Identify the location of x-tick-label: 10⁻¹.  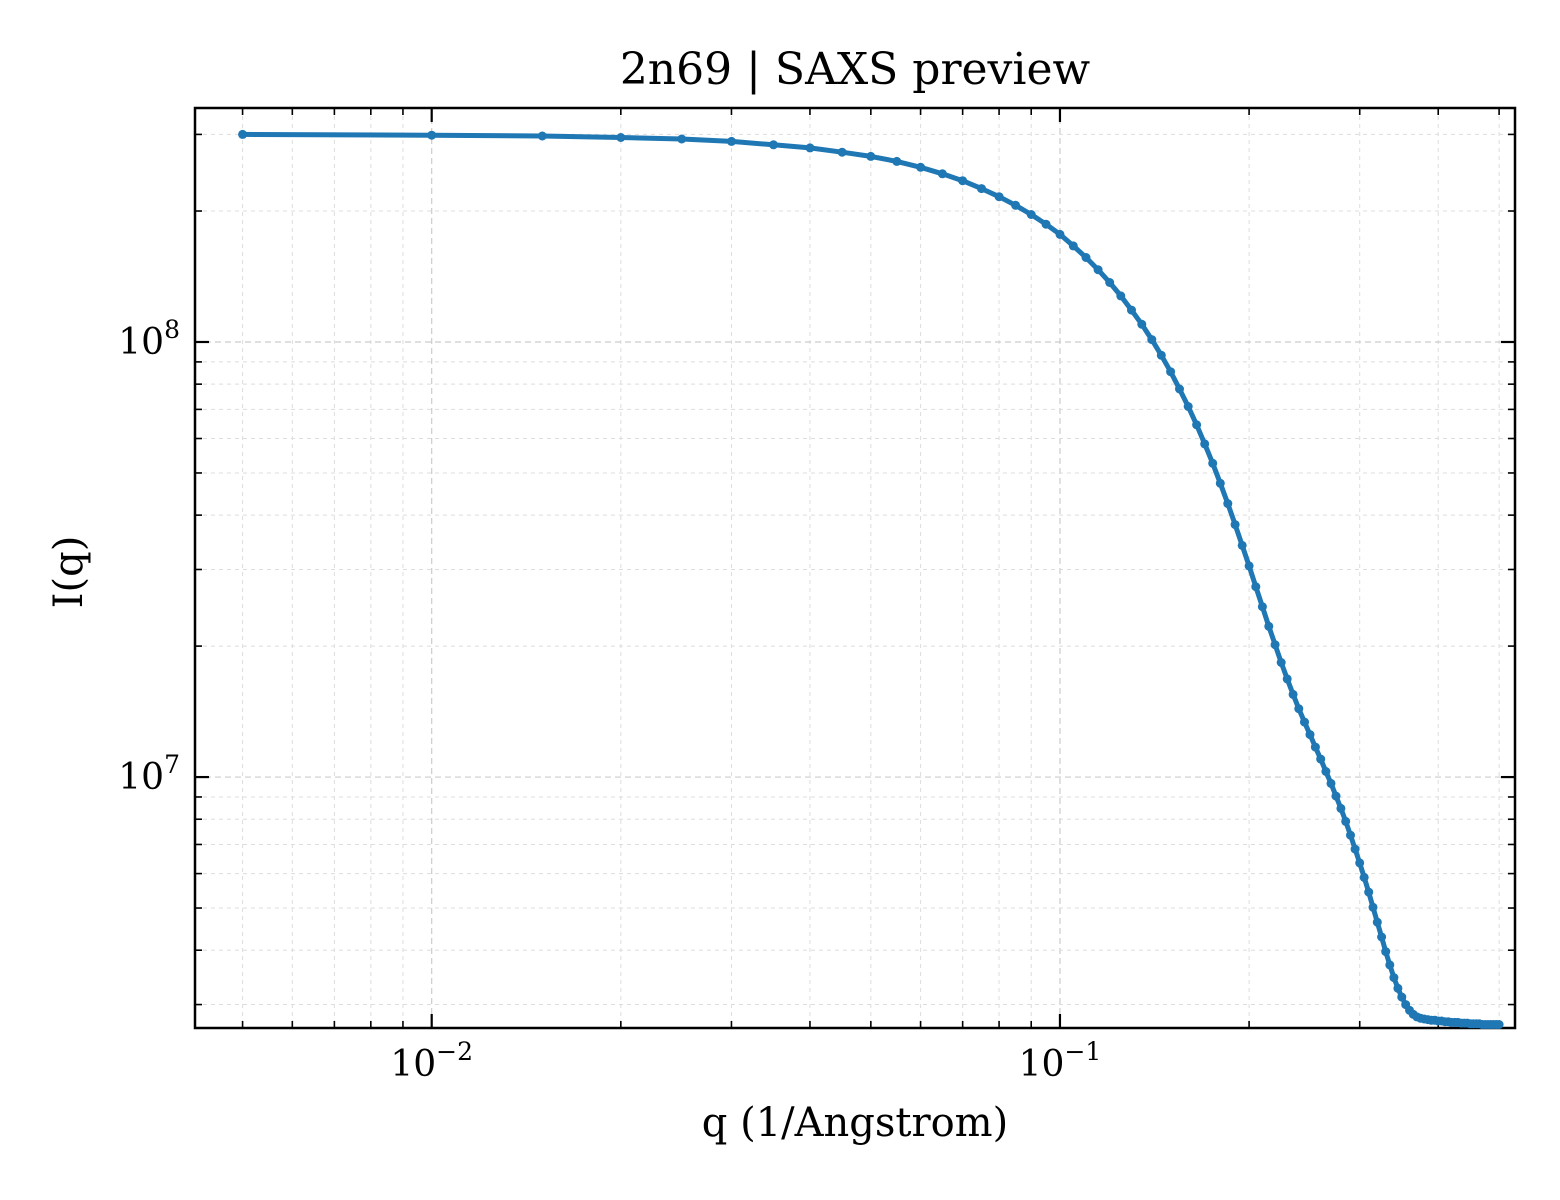
(1060, 1061).